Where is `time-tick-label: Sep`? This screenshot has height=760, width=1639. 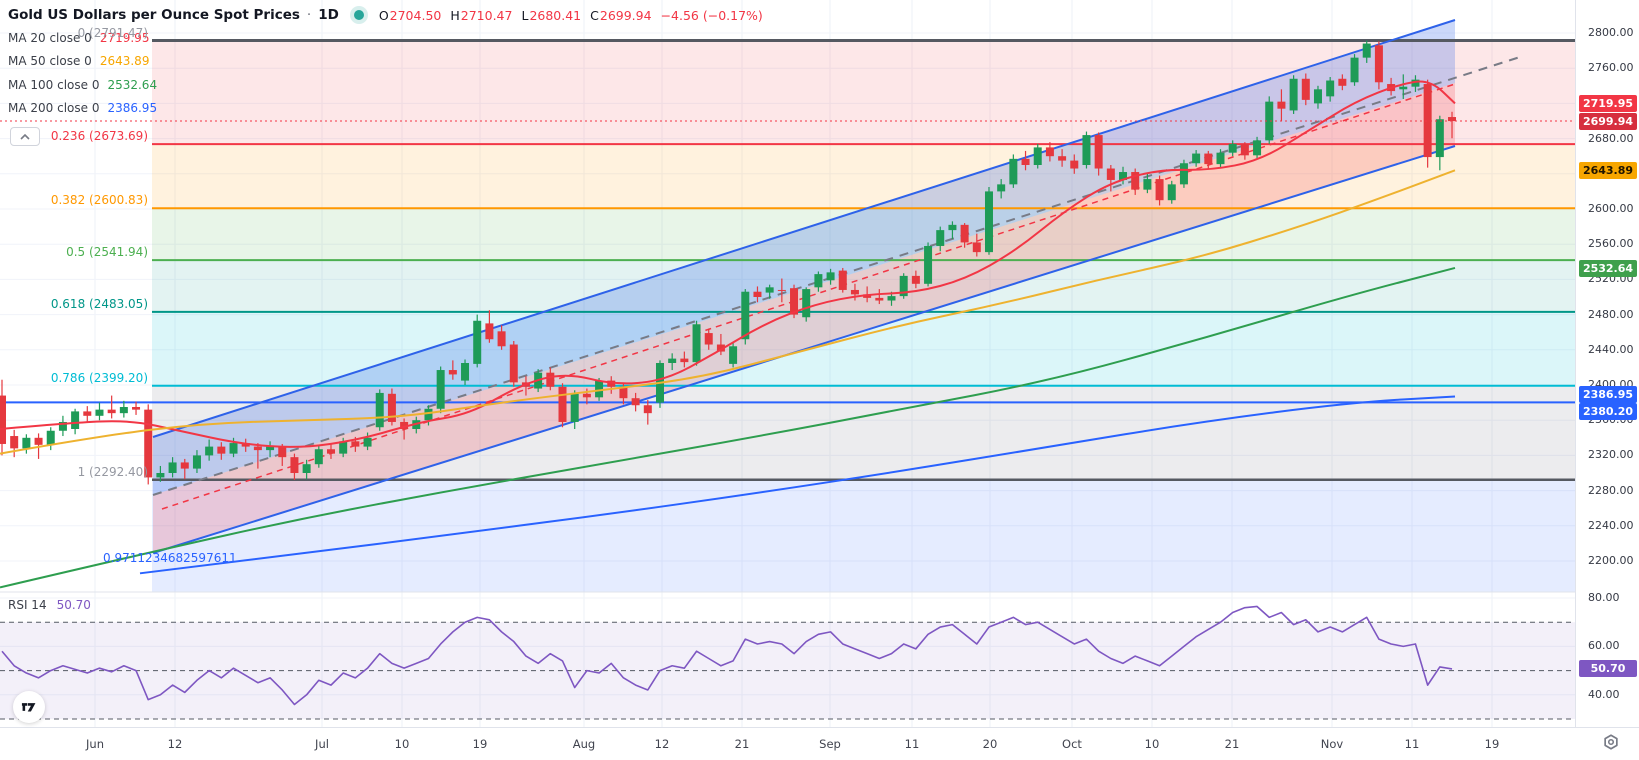
time-tick-label: Sep is located at coordinates (830, 744).